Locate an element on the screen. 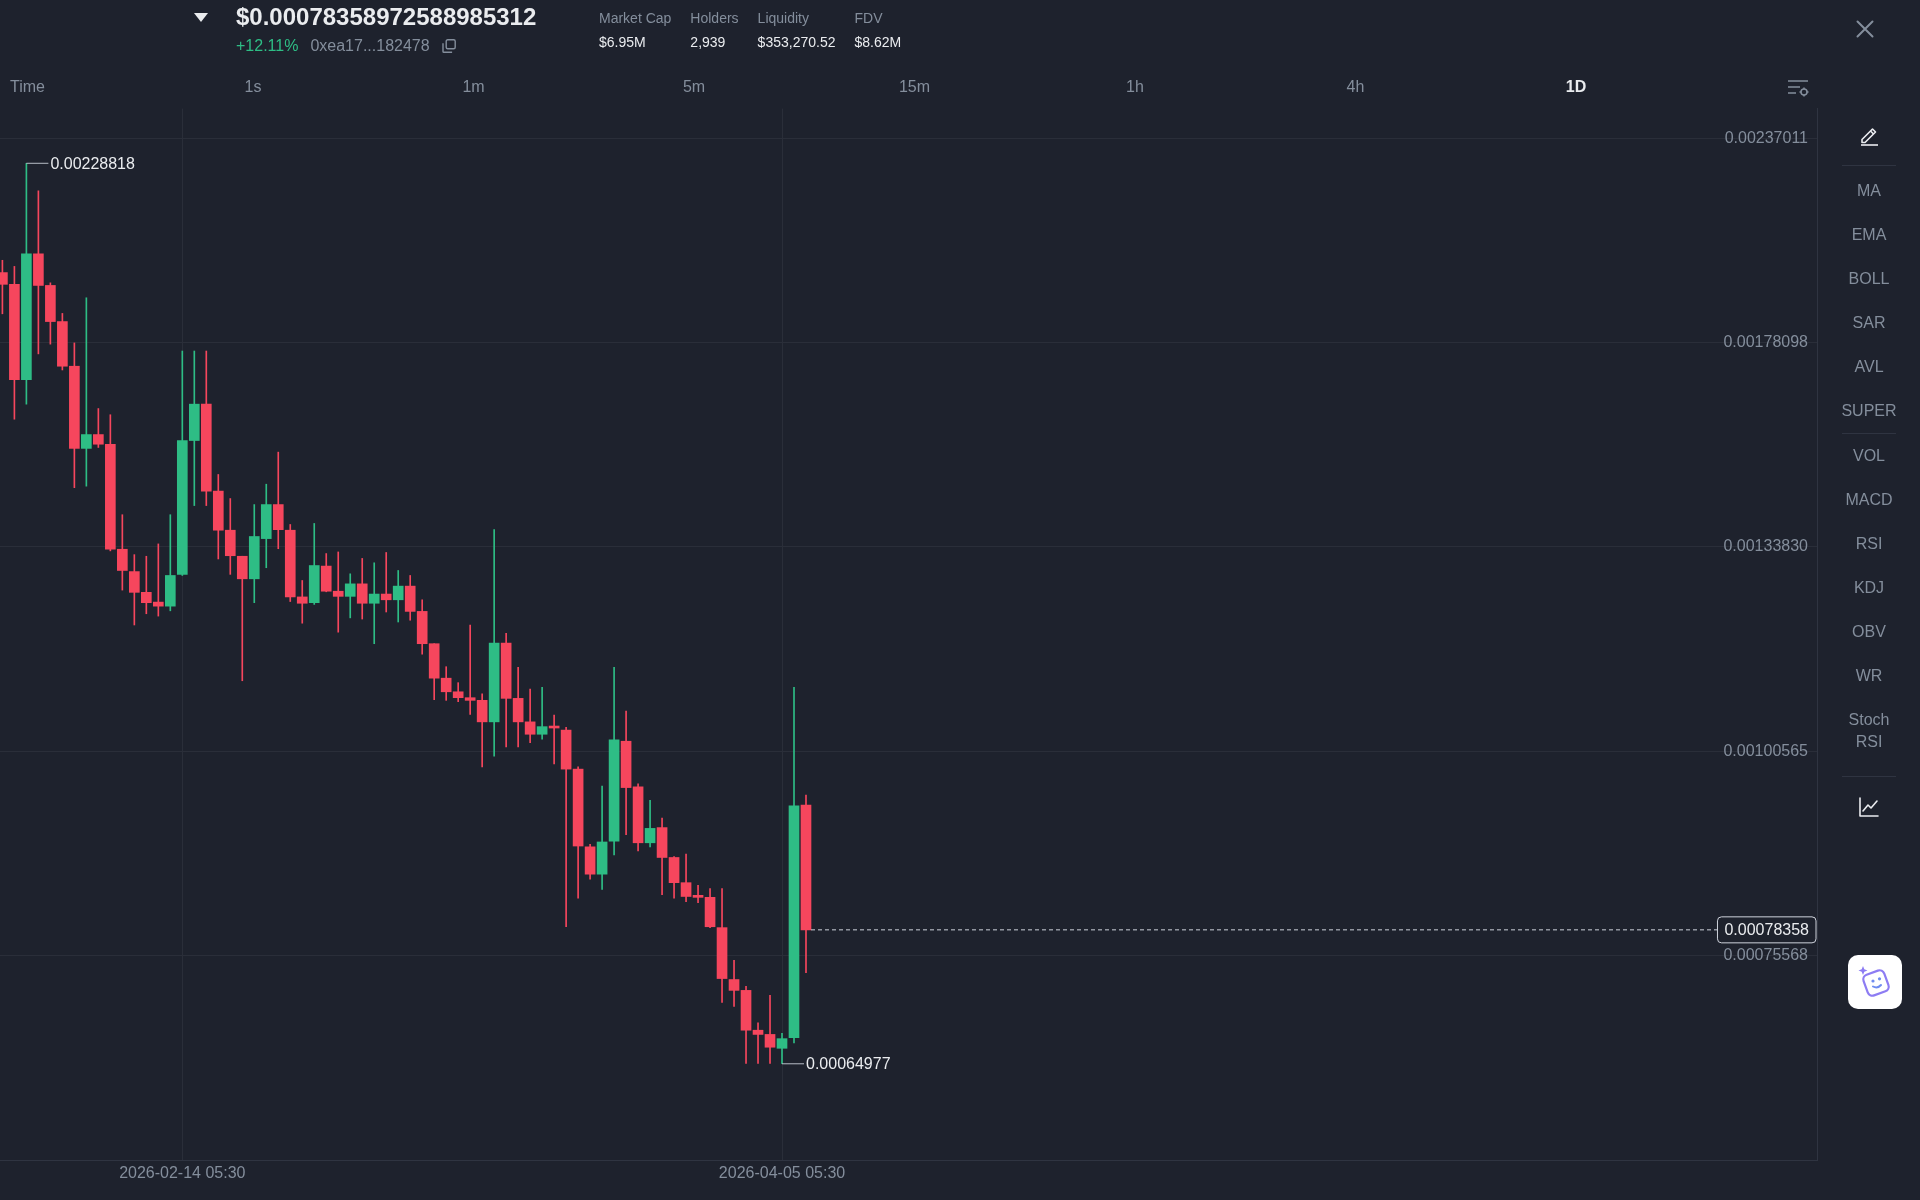 The width and height of the screenshot is (1920, 1200). text: KDJ is located at coordinates (1869, 588).